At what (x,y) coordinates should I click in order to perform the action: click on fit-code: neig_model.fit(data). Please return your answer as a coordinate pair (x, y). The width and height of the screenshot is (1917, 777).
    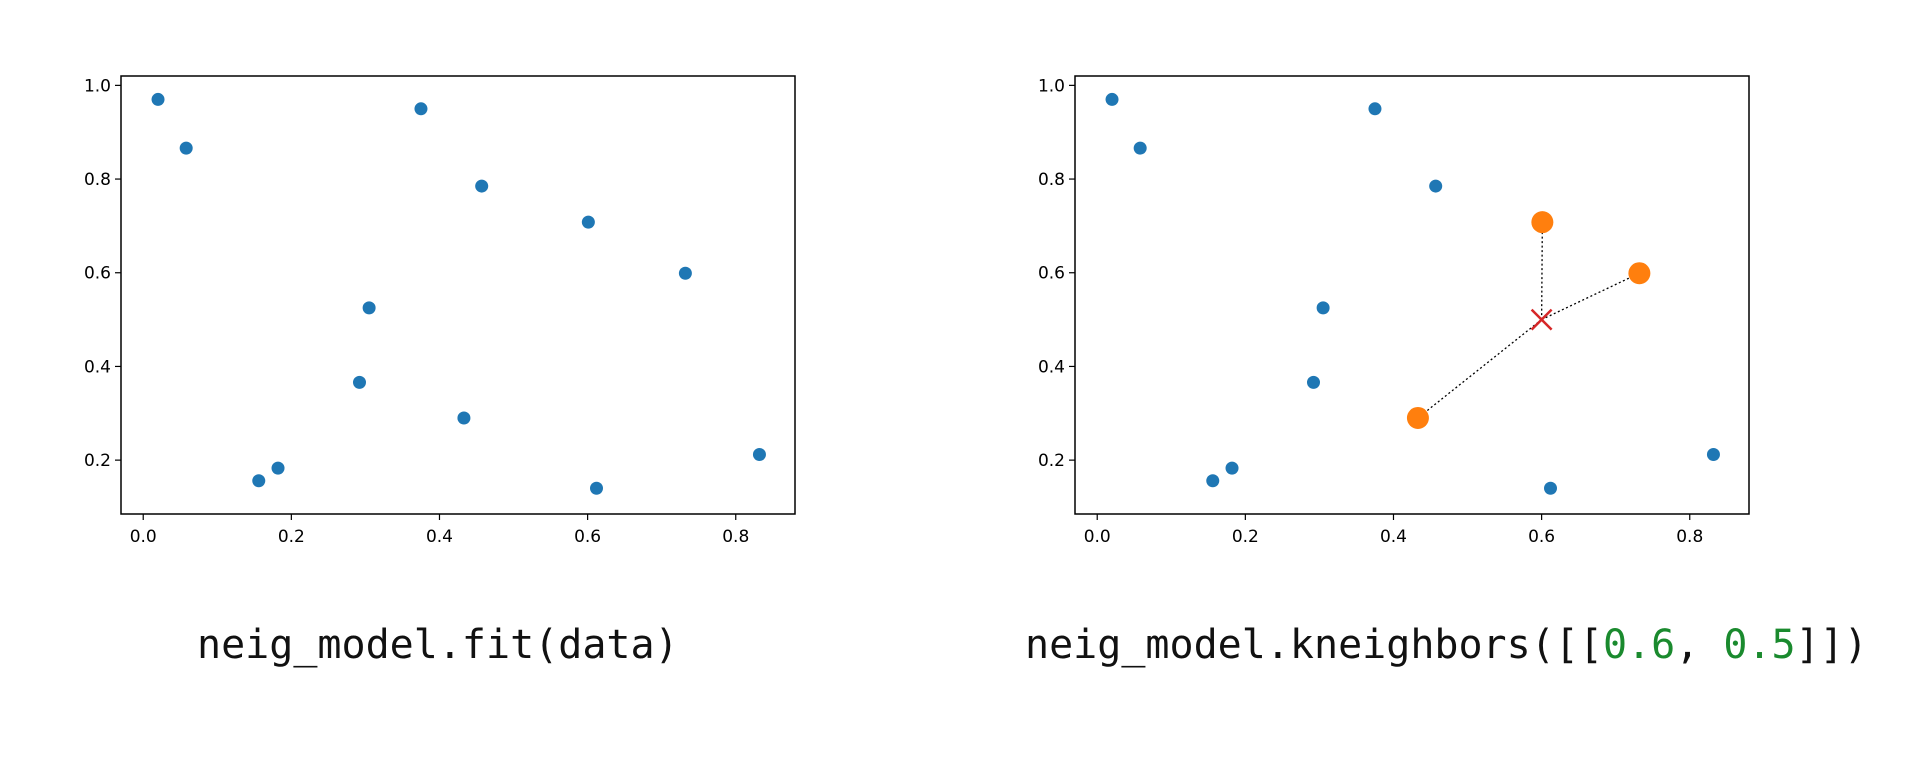
    Looking at the image, I should click on (438, 645).